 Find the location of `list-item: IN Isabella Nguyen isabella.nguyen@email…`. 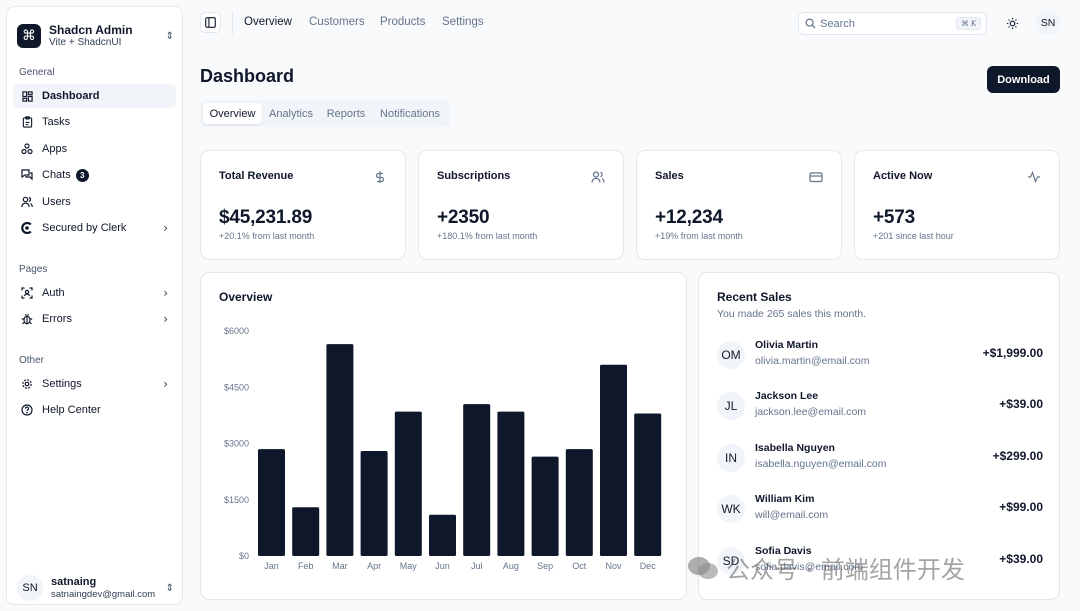

list-item: IN Isabella Nguyen isabella.nguyen@email… is located at coordinates (880, 460).